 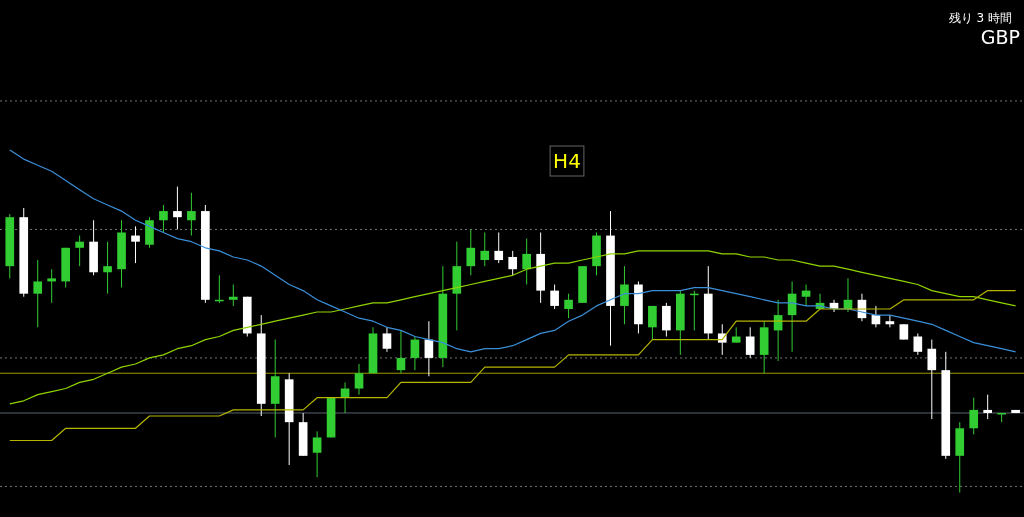 What do you see at coordinates (567, 161) in the screenshot?
I see `annotation: H4` at bounding box center [567, 161].